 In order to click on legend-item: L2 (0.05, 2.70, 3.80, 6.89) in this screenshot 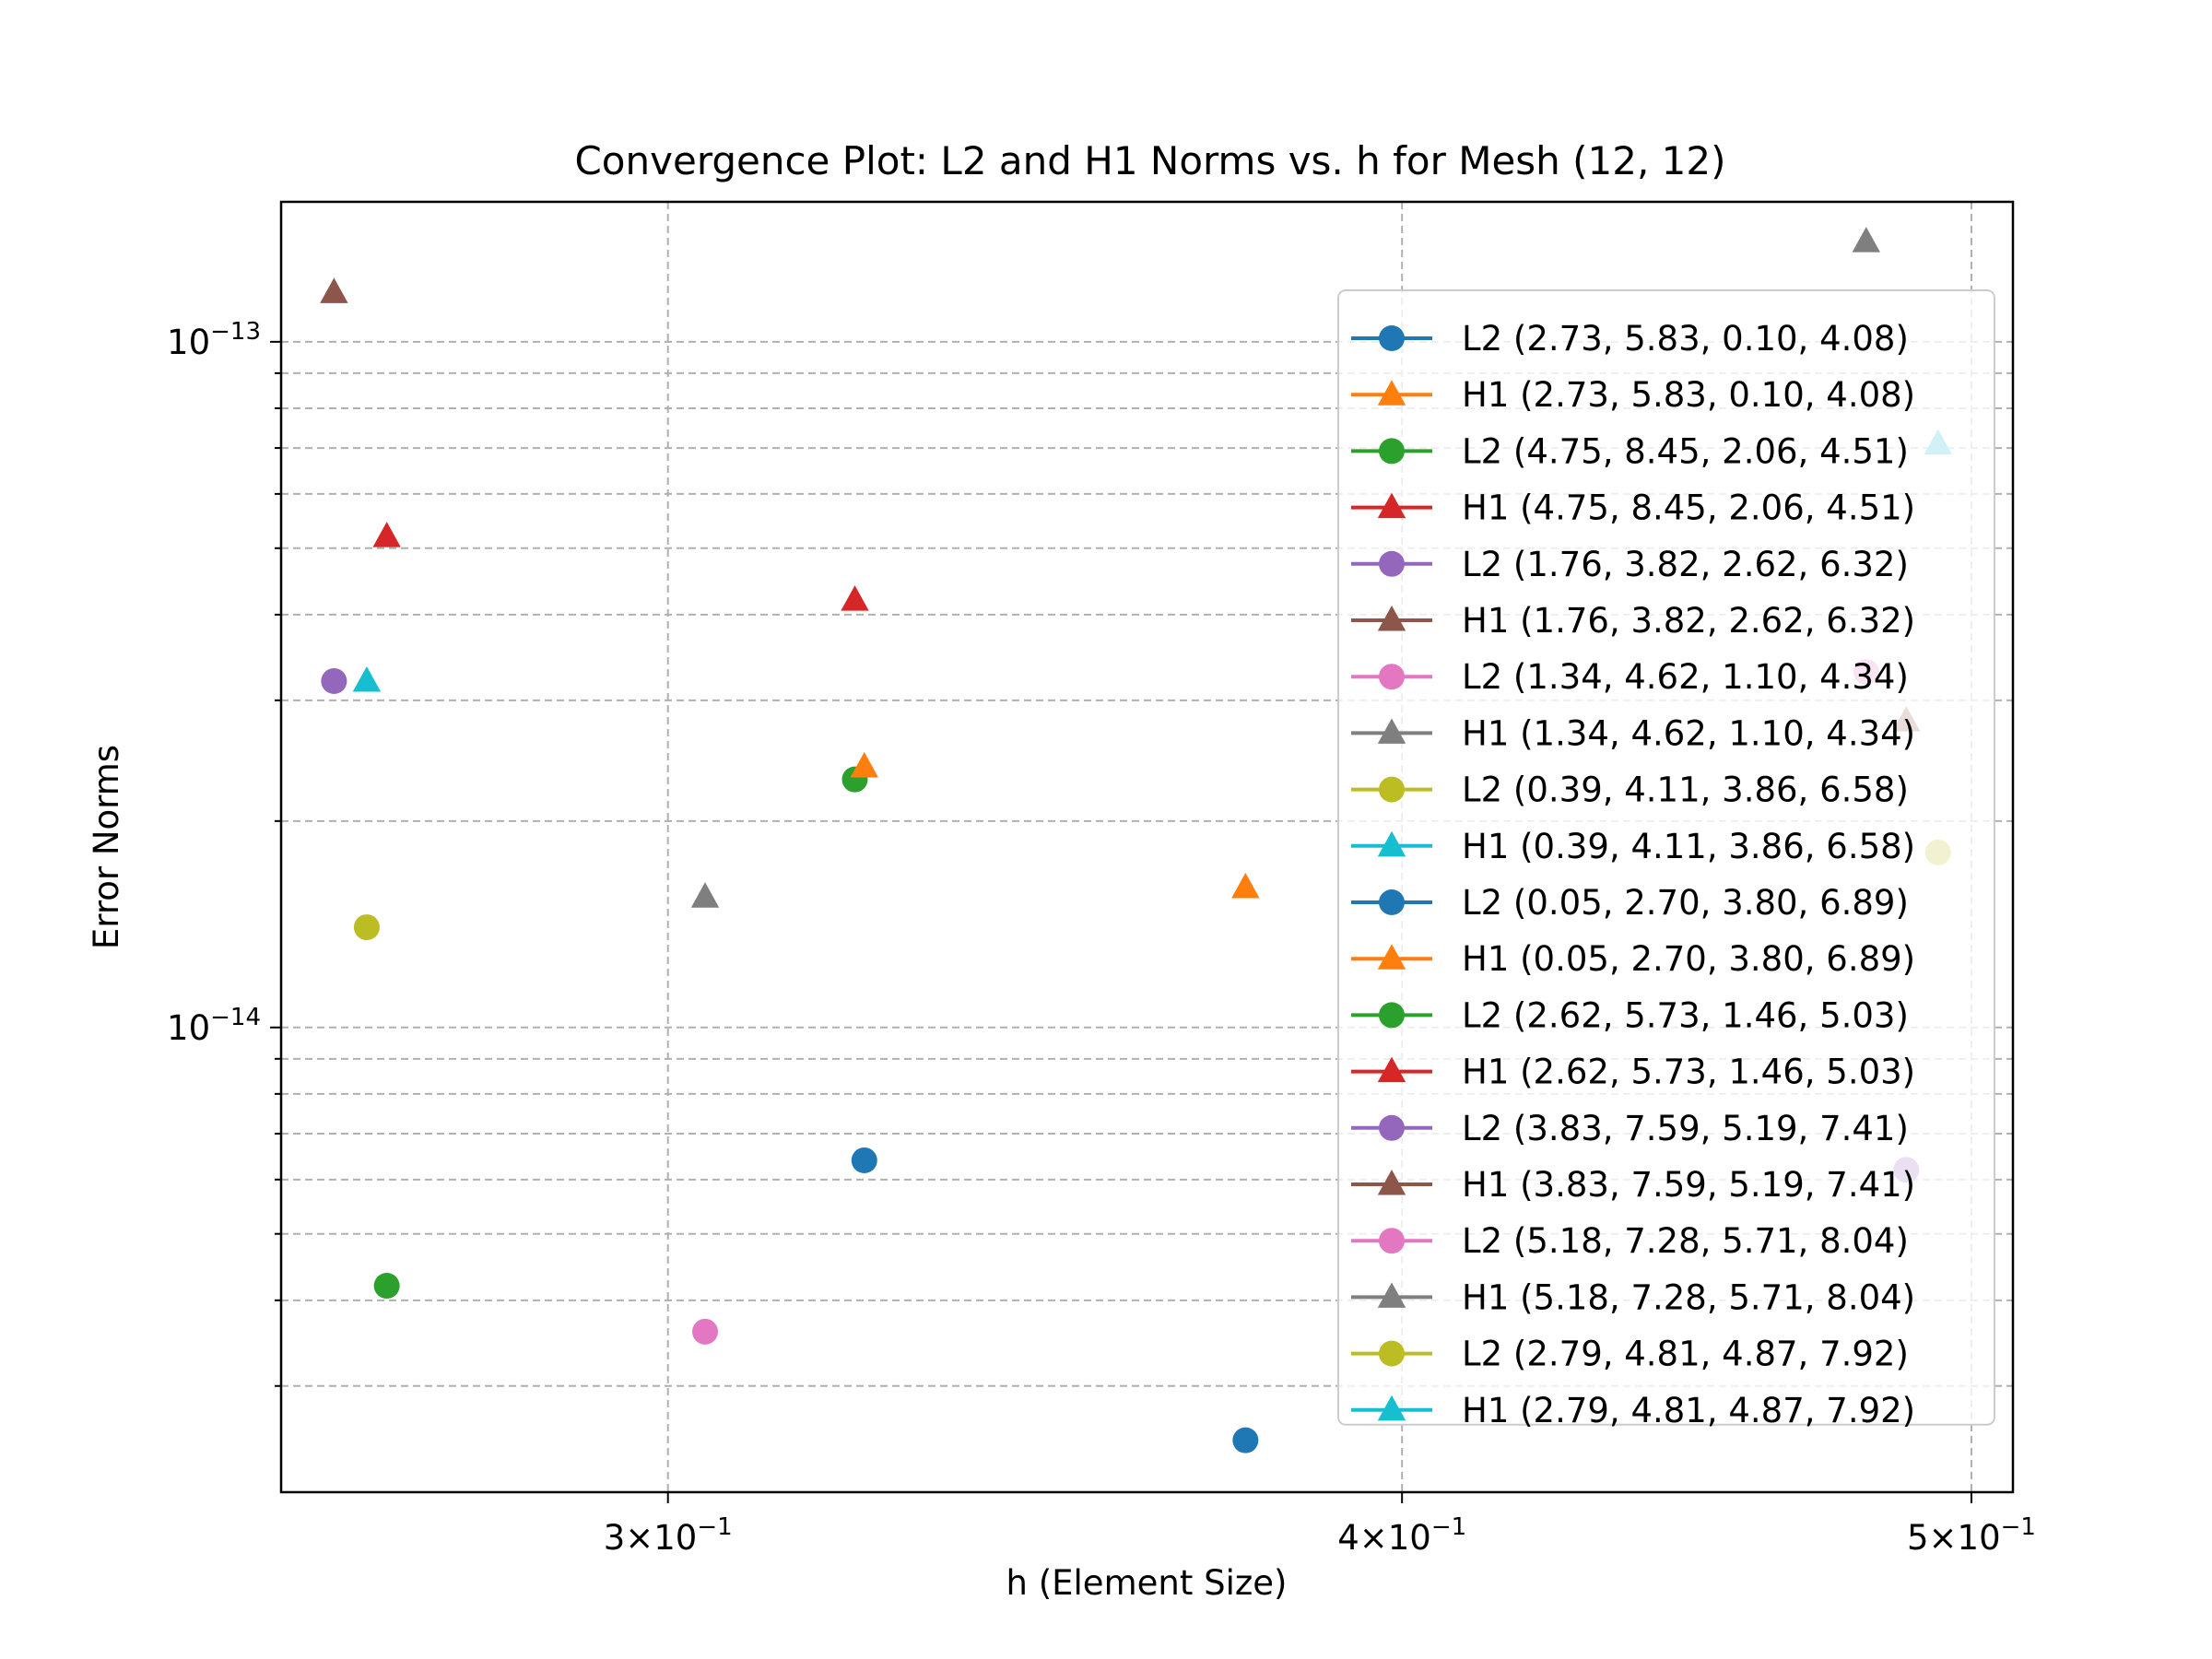, I will do `click(1630, 903)`.